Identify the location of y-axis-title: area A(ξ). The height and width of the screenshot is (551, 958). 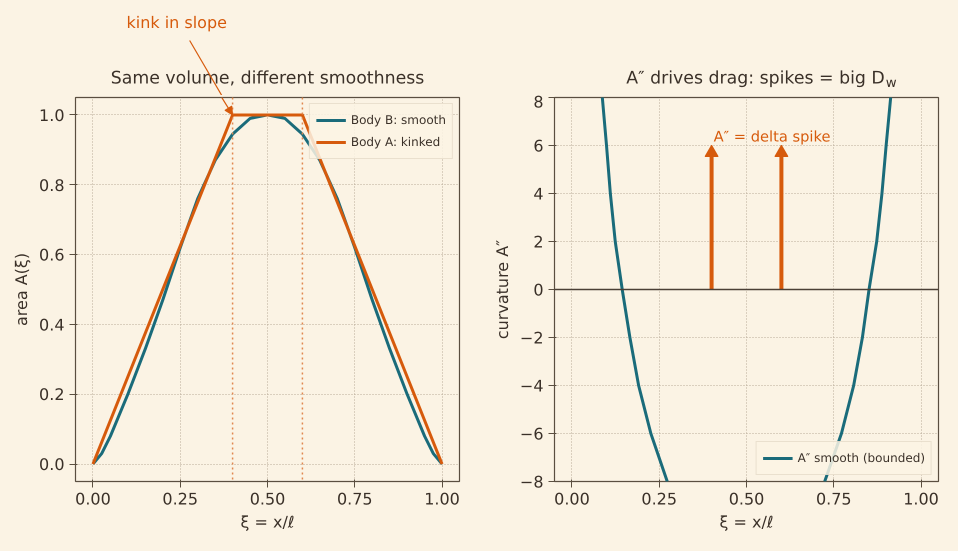
(22, 289).